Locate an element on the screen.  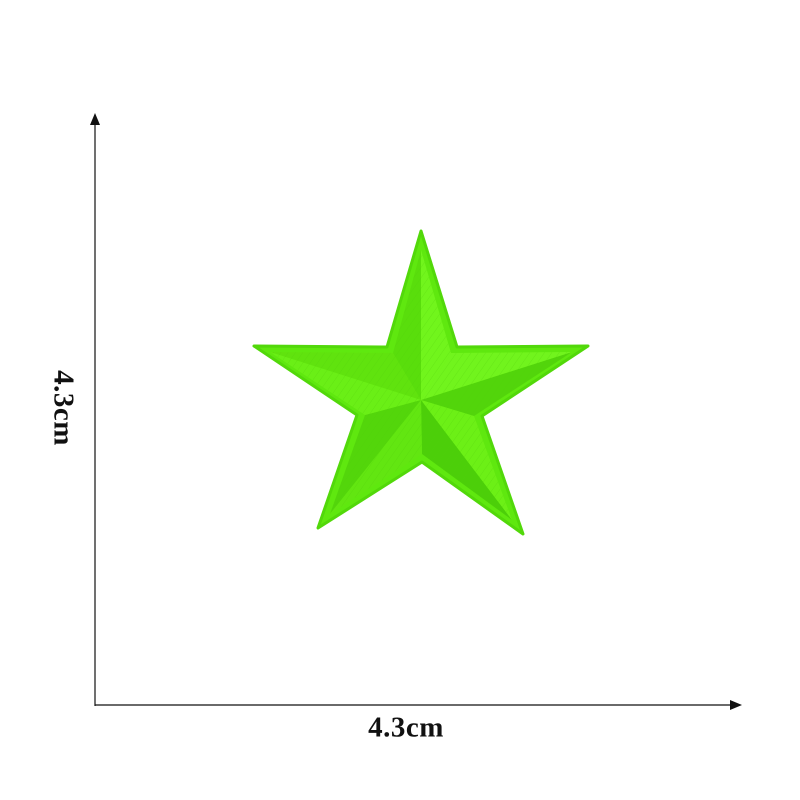
width-dimension-arrow is located at coordinates (418, 705).